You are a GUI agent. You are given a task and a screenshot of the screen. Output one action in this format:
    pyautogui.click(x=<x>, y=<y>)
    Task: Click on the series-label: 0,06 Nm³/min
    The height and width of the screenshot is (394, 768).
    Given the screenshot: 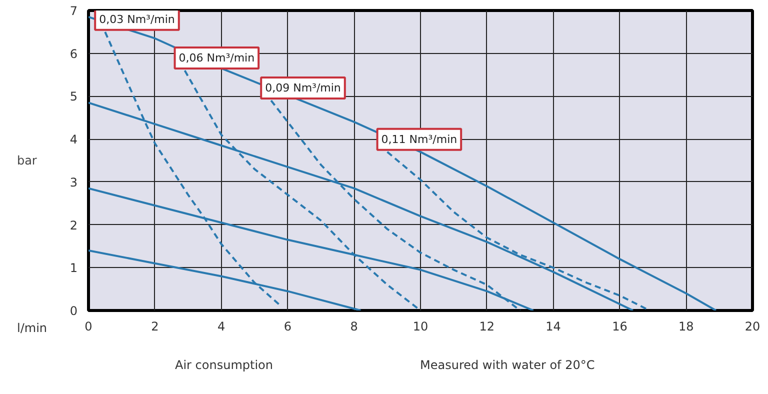 What is the action you would take?
    pyautogui.click(x=216, y=58)
    